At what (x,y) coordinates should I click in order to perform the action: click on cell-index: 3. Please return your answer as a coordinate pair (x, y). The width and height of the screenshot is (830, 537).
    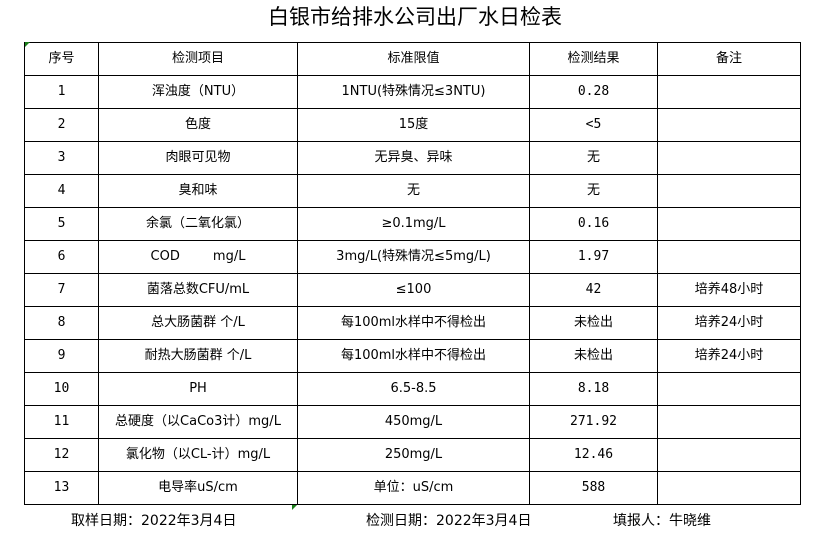
    Looking at the image, I should click on (61, 158).